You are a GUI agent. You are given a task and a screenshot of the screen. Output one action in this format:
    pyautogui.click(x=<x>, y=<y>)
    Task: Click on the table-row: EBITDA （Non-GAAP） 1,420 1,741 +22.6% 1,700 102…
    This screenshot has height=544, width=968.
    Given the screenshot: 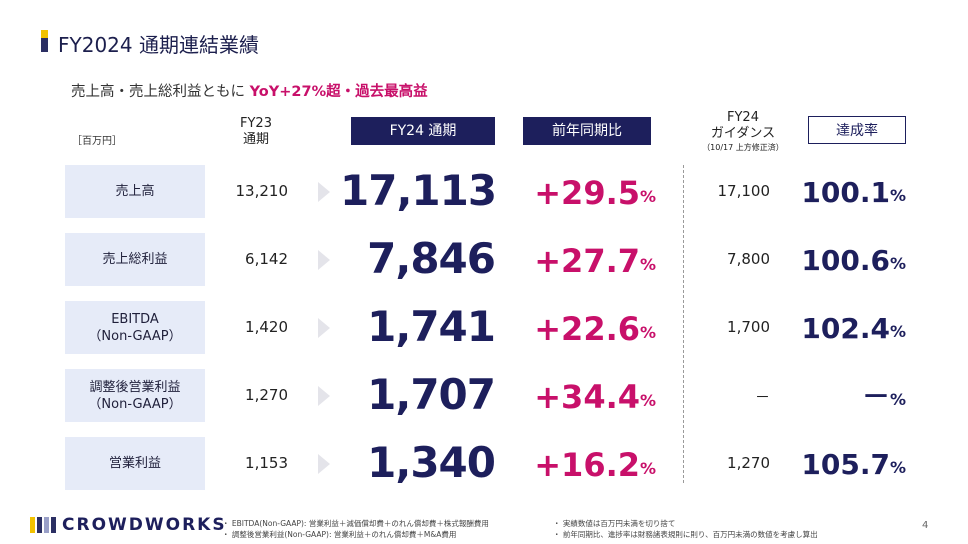 What is the action you would take?
    pyautogui.click(x=484, y=329)
    